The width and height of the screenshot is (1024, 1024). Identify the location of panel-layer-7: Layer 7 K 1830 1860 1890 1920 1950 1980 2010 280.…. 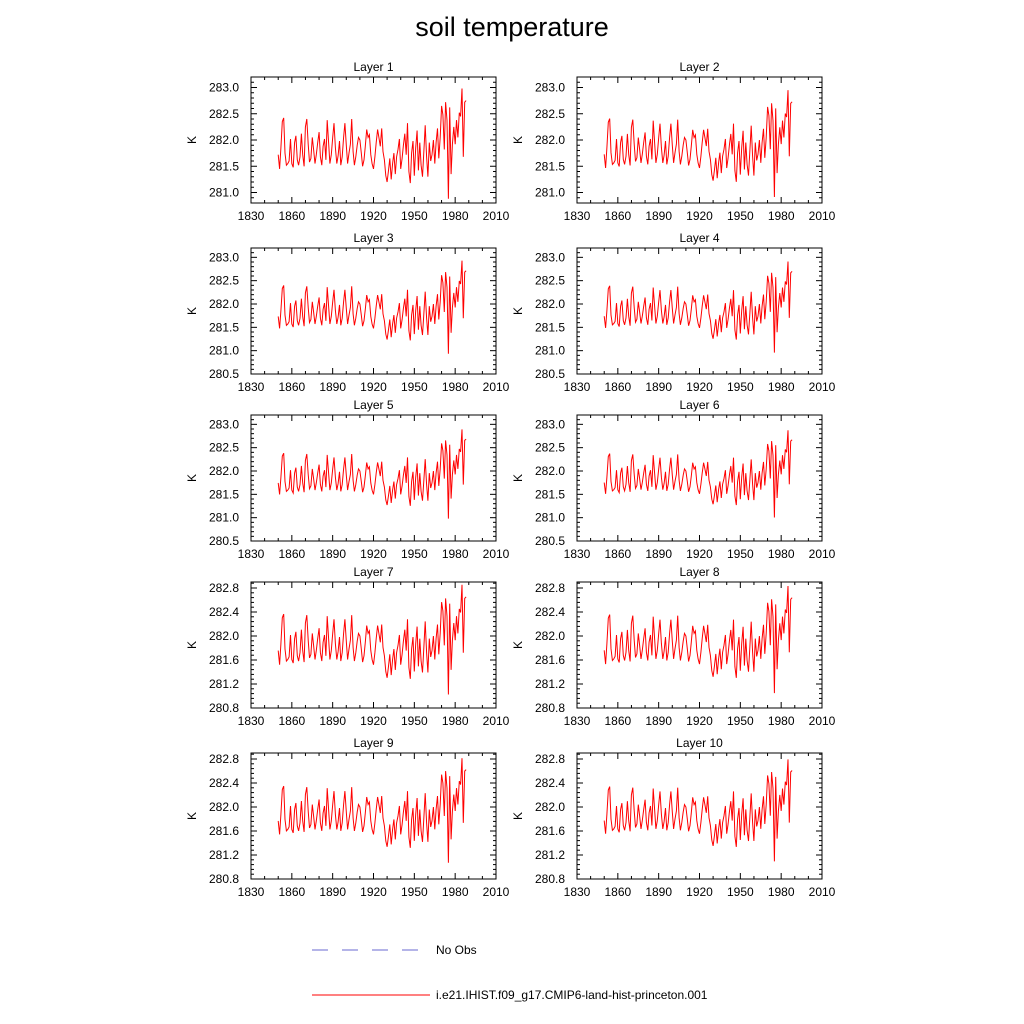
(347, 646).